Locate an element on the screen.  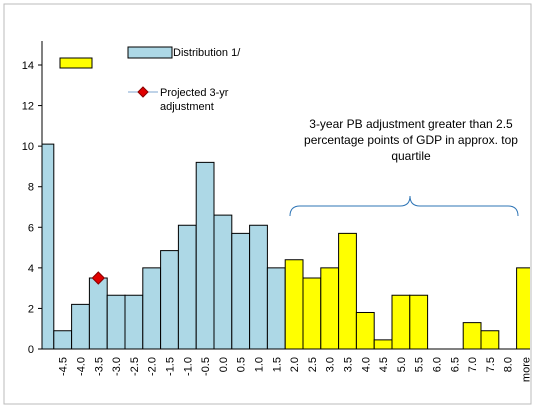
x-tick-label: 7.0 is located at coordinates (473, 364).